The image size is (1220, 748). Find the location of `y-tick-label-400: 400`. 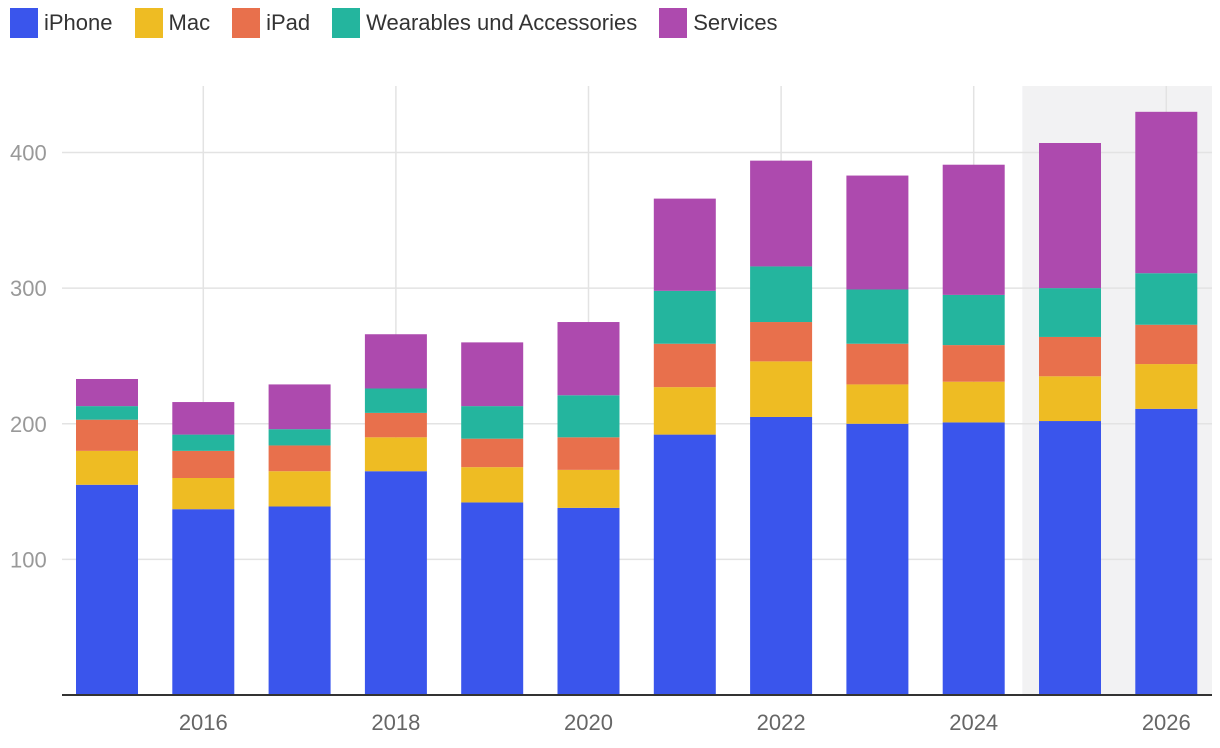

y-tick-label-400: 400 is located at coordinates (28, 153).